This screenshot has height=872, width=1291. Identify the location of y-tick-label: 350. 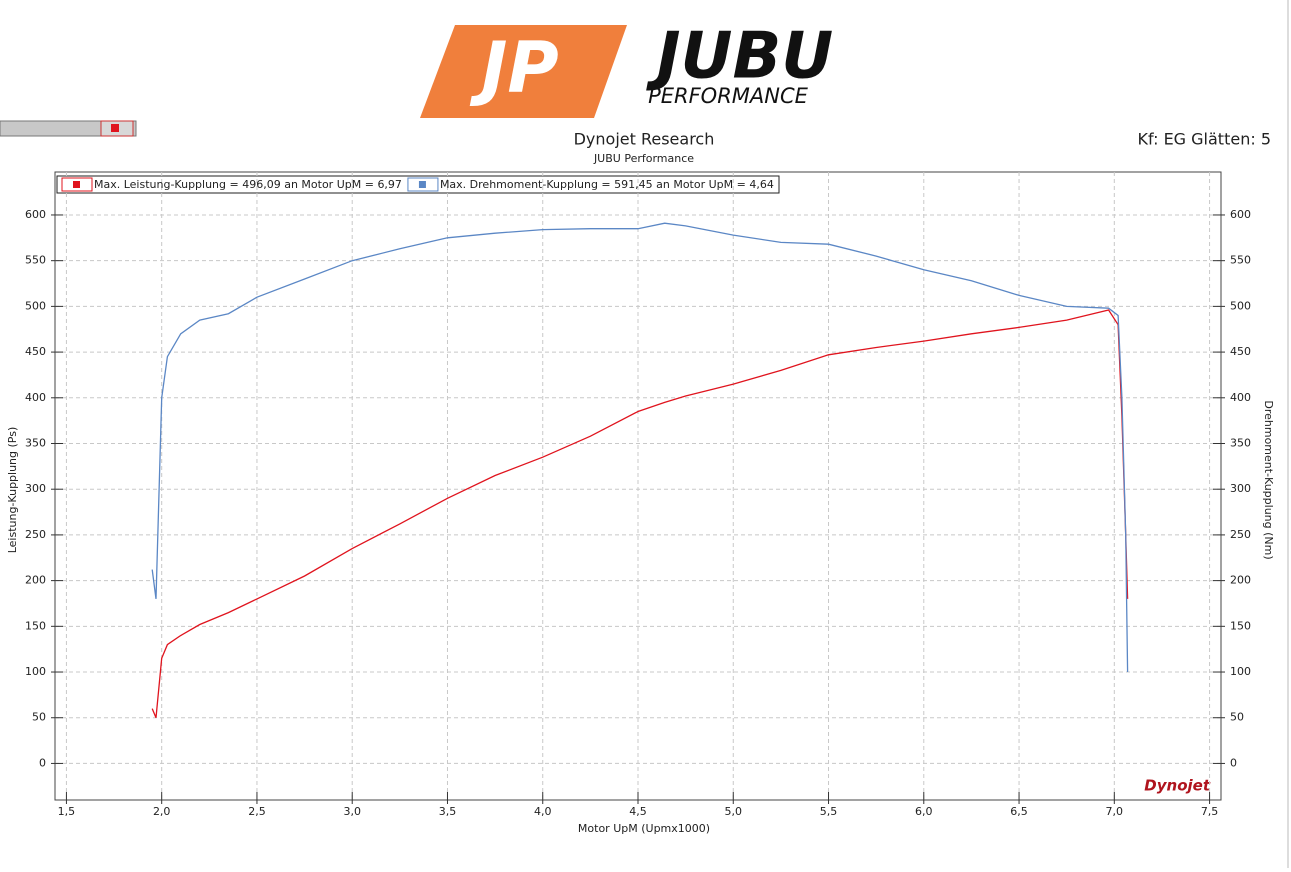
(35, 442).